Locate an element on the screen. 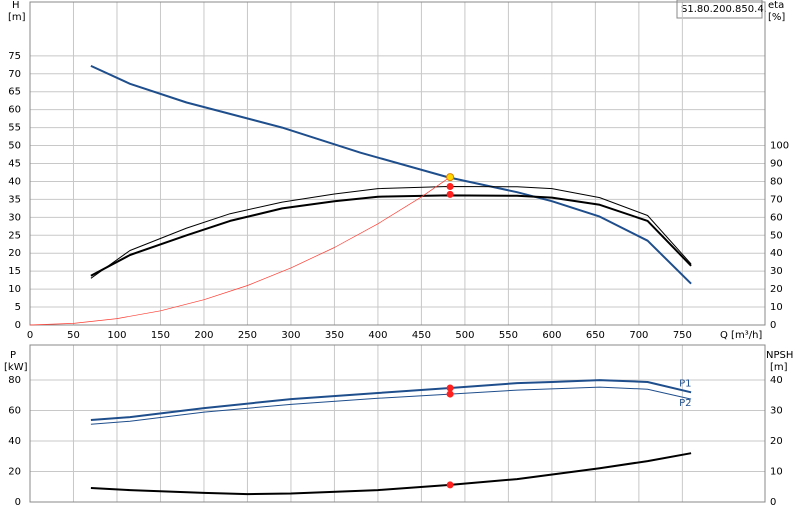  x-tick-label: 100 is located at coordinates (116, 335).